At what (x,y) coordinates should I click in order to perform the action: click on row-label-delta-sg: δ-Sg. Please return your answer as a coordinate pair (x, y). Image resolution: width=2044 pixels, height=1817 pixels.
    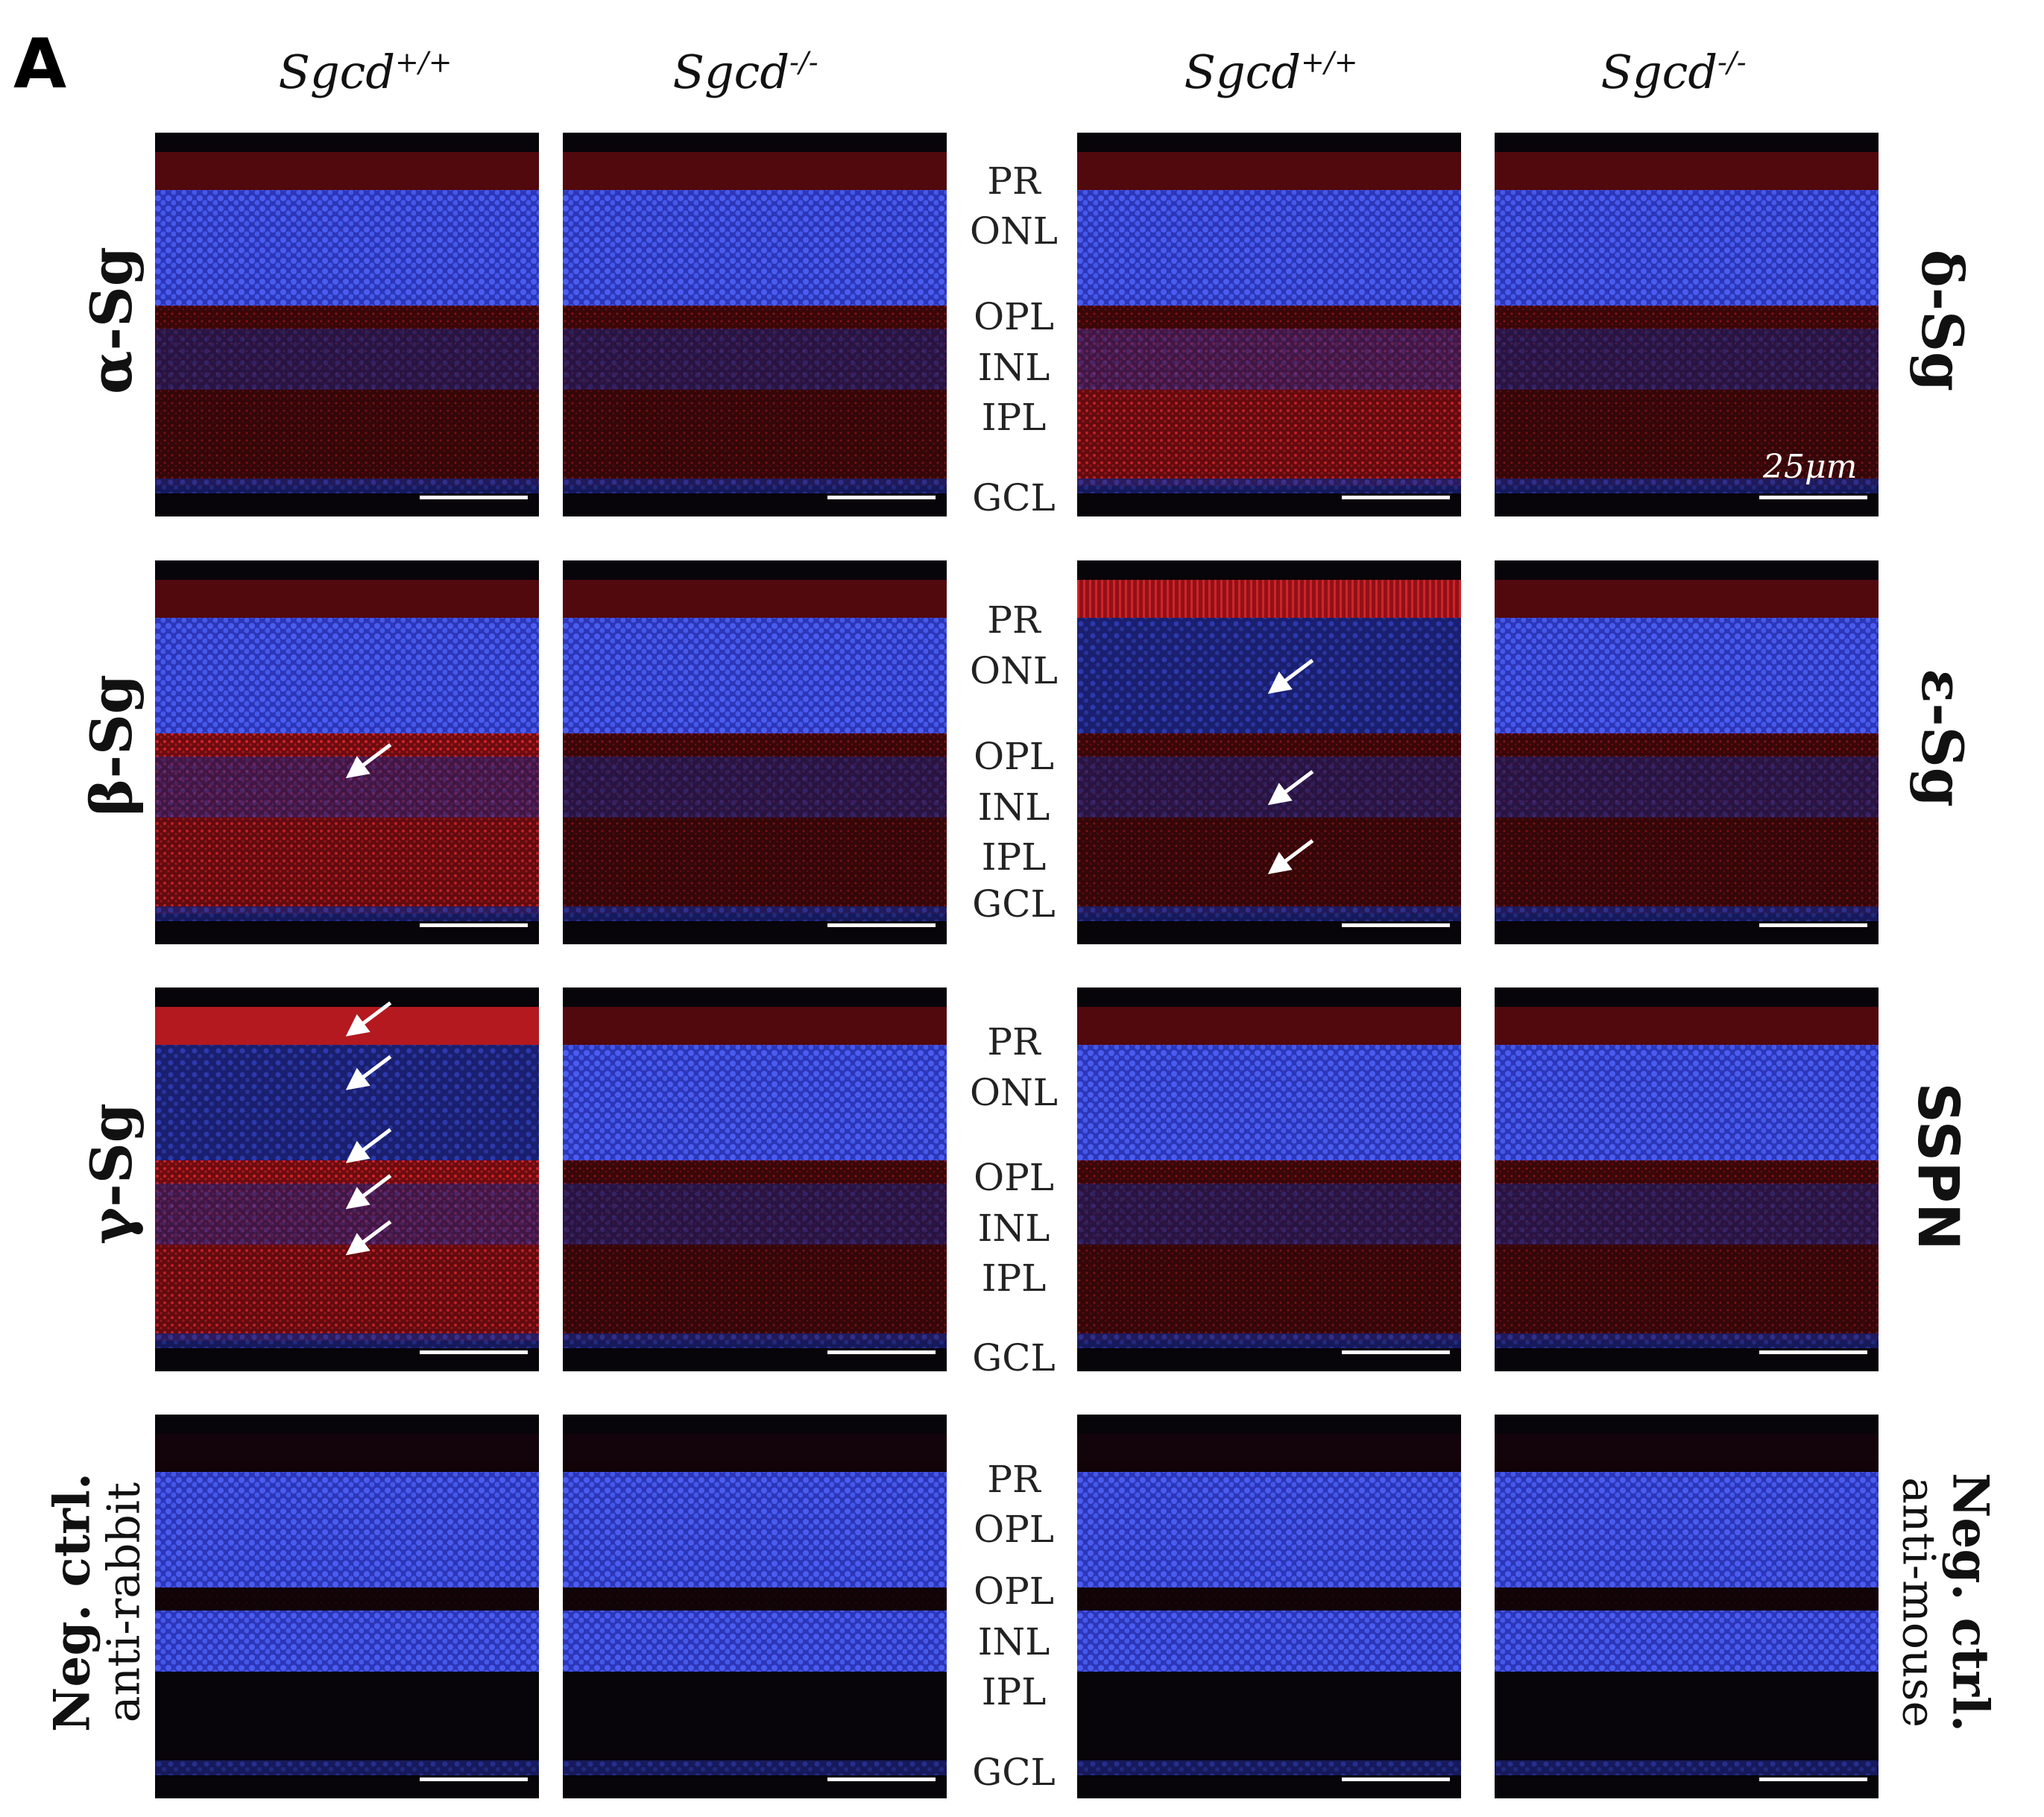
    Looking at the image, I should click on (1941, 320).